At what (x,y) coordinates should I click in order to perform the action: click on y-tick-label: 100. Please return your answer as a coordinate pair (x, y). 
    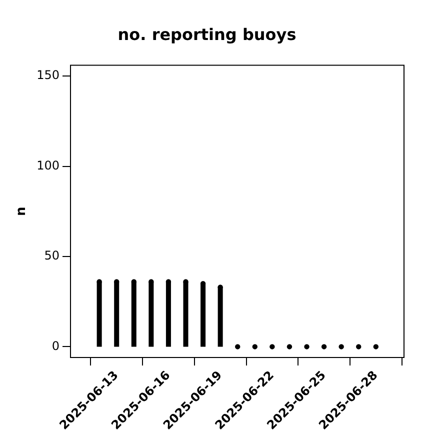
    Looking at the image, I should click on (48, 165).